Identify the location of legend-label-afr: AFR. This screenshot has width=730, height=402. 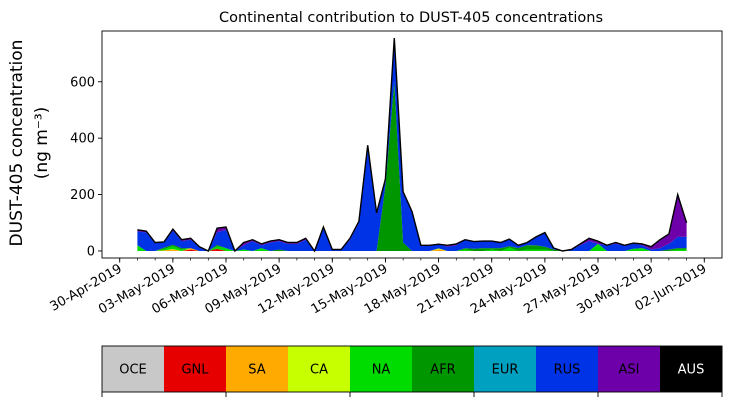
(442, 370).